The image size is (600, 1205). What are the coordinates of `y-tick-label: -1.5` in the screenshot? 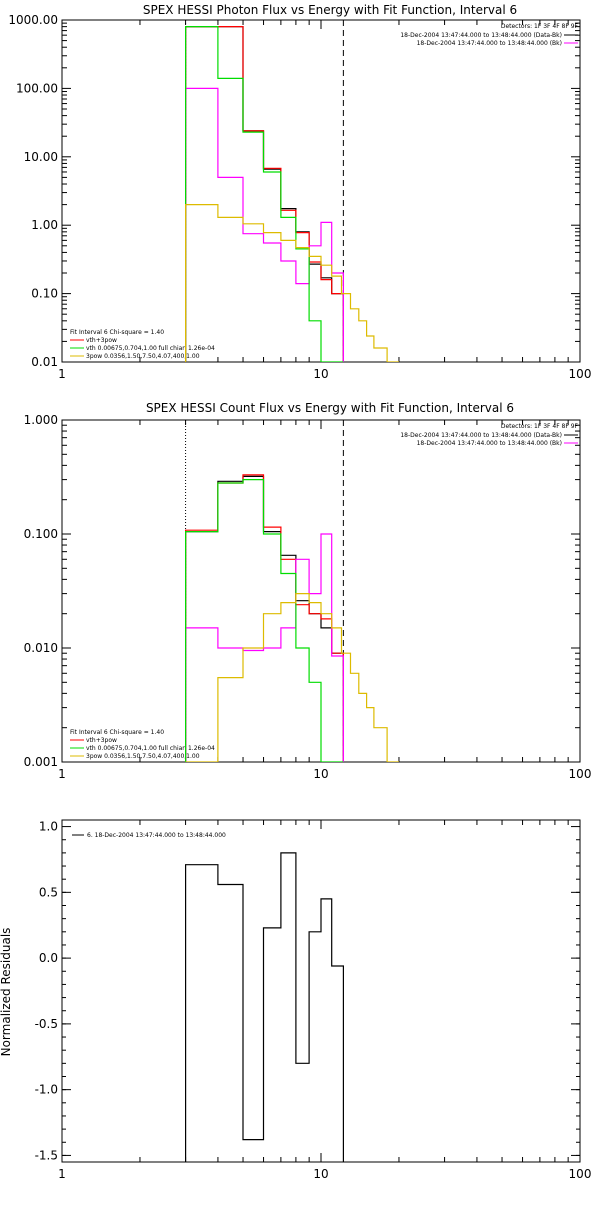 It's located at (46, 1155).